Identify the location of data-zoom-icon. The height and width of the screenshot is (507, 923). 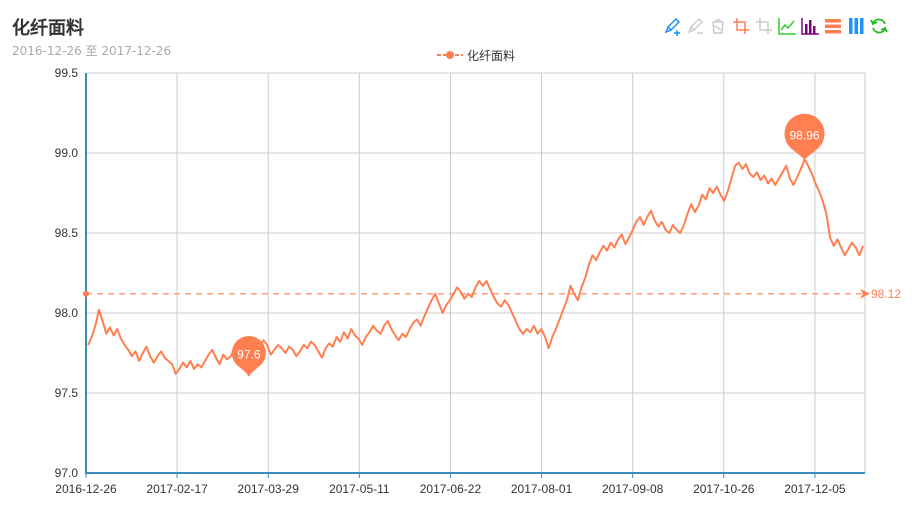
(741, 26).